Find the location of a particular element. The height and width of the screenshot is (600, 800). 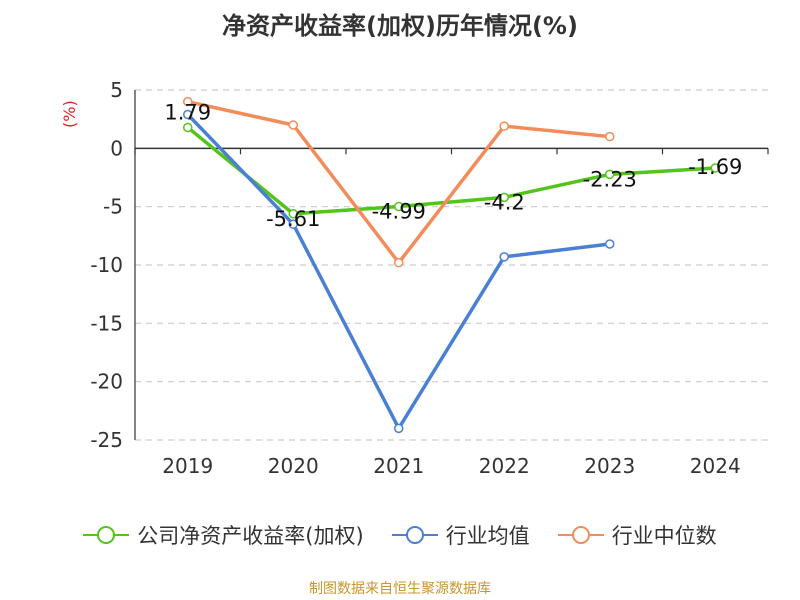

y-tick-label: 5 is located at coordinates (116, 90).